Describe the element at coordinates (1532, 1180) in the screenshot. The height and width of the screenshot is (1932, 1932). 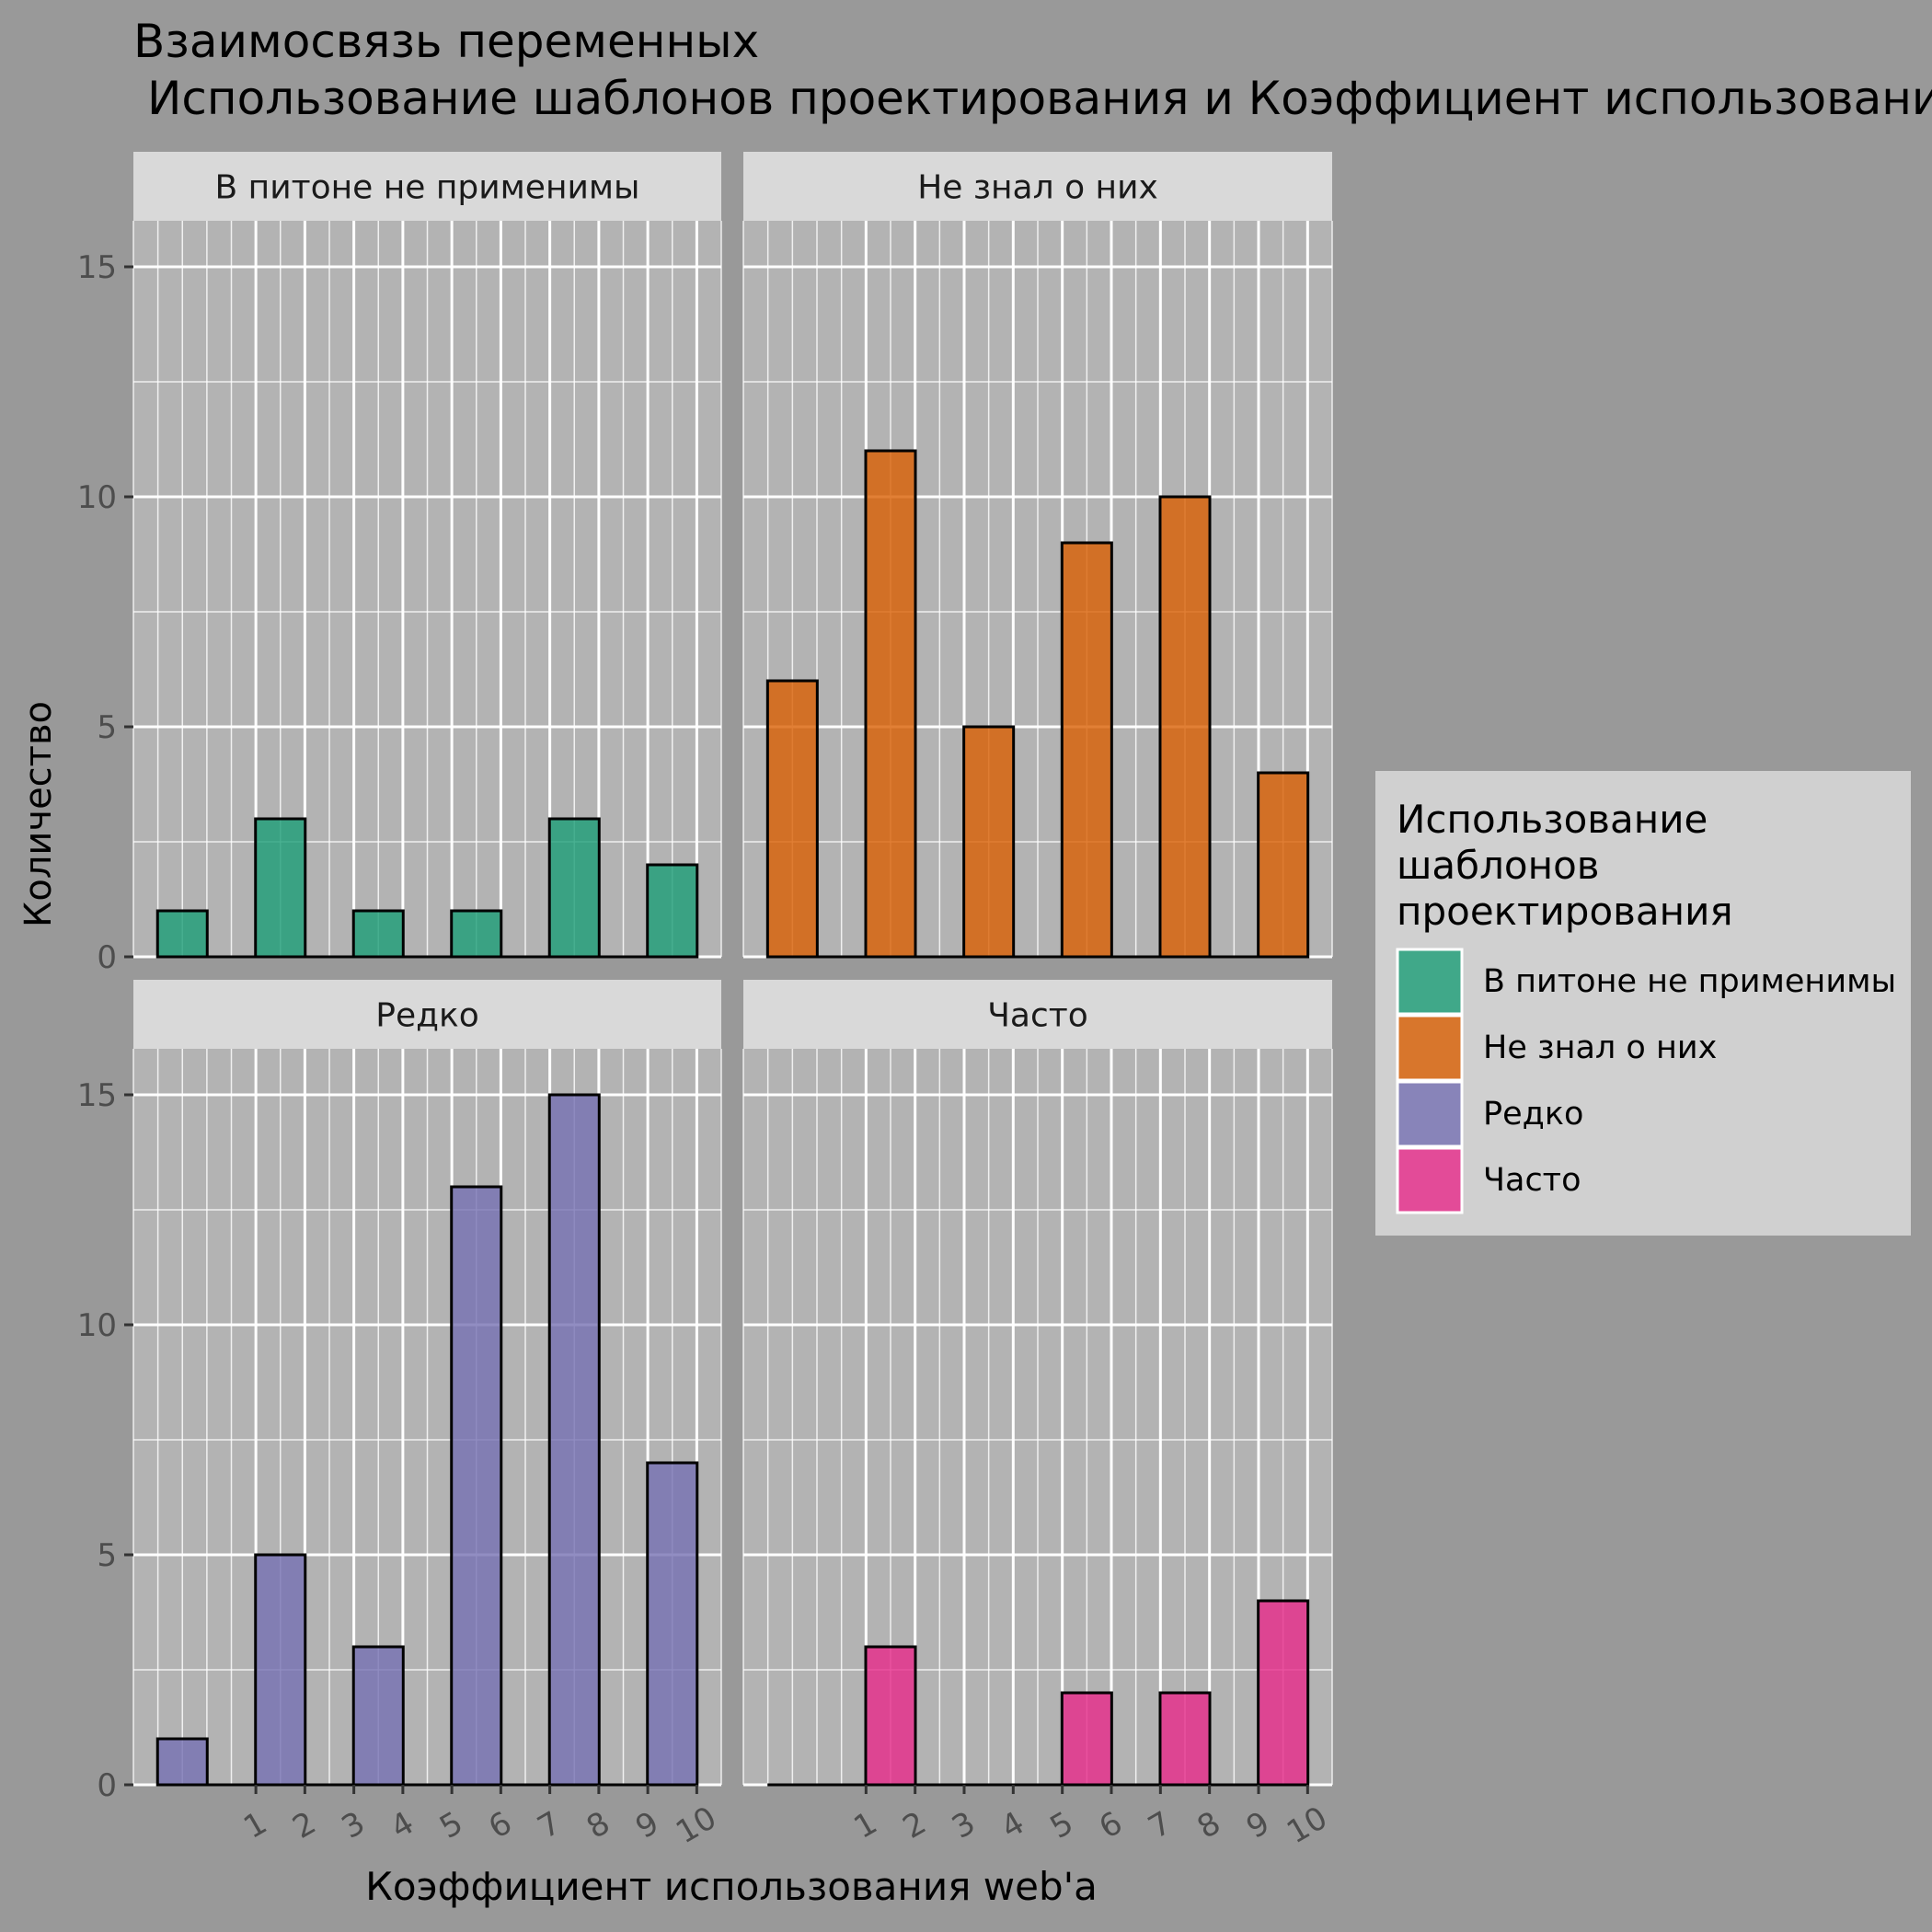
I see `legend-label: Часто` at that location.